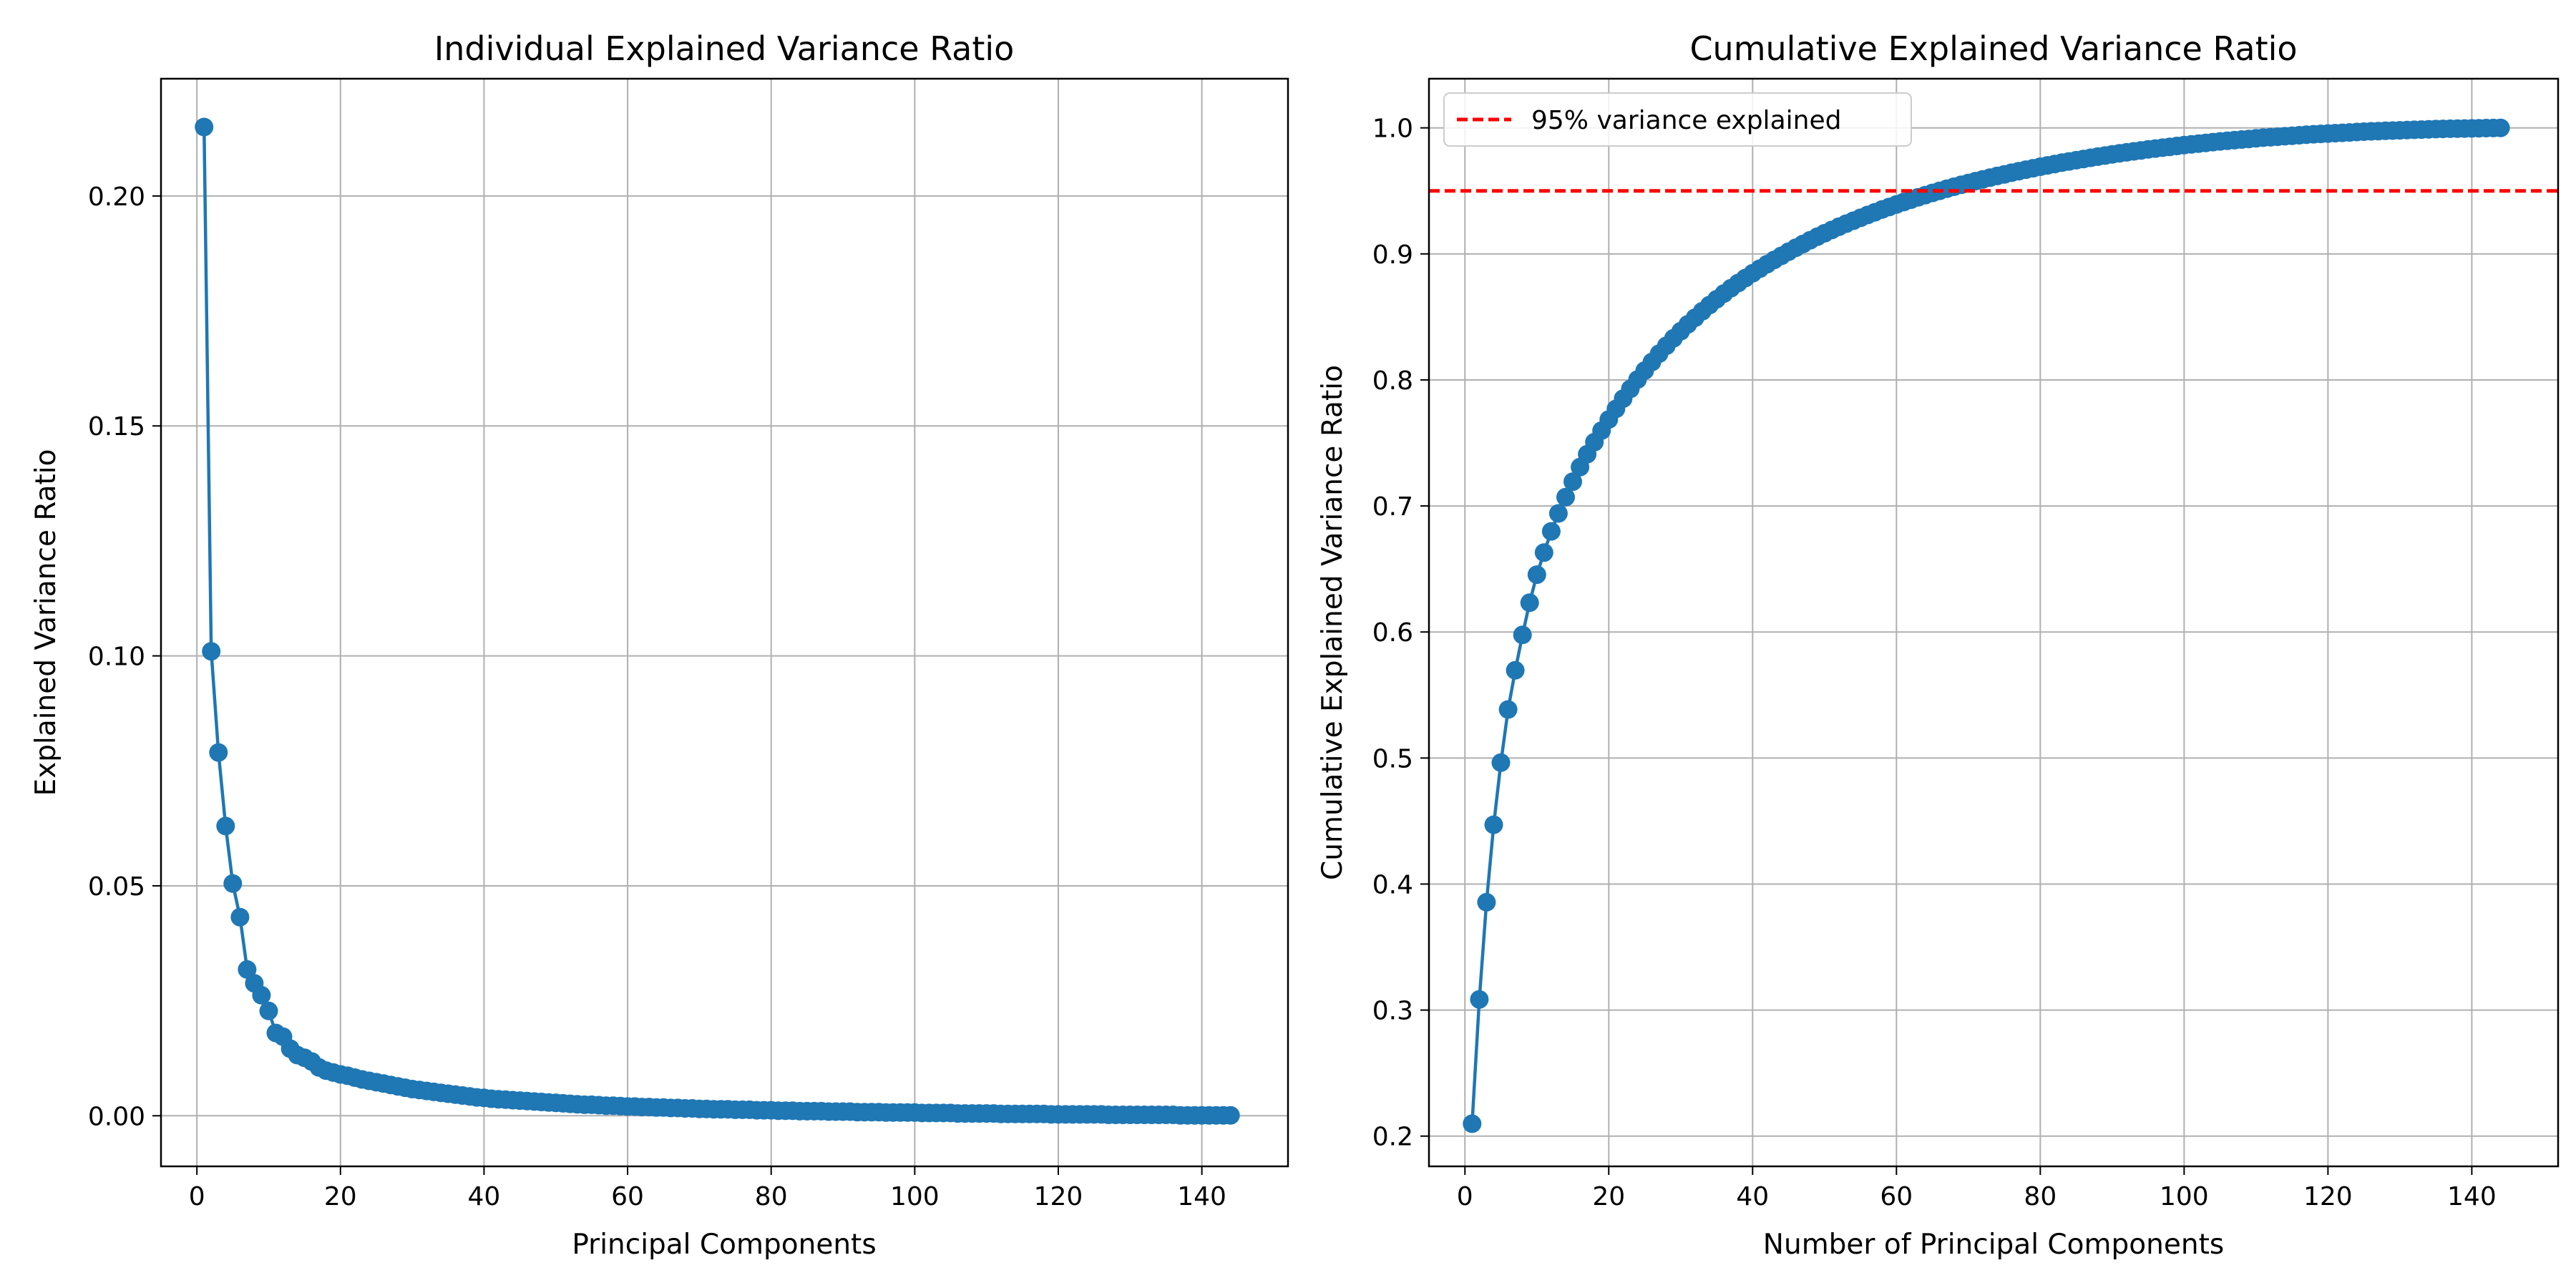 The height and width of the screenshot is (1288, 2576). Describe the element at coordinates (116, 197) in the screenshot. I see `y-tick-label: 0.20` at that location.